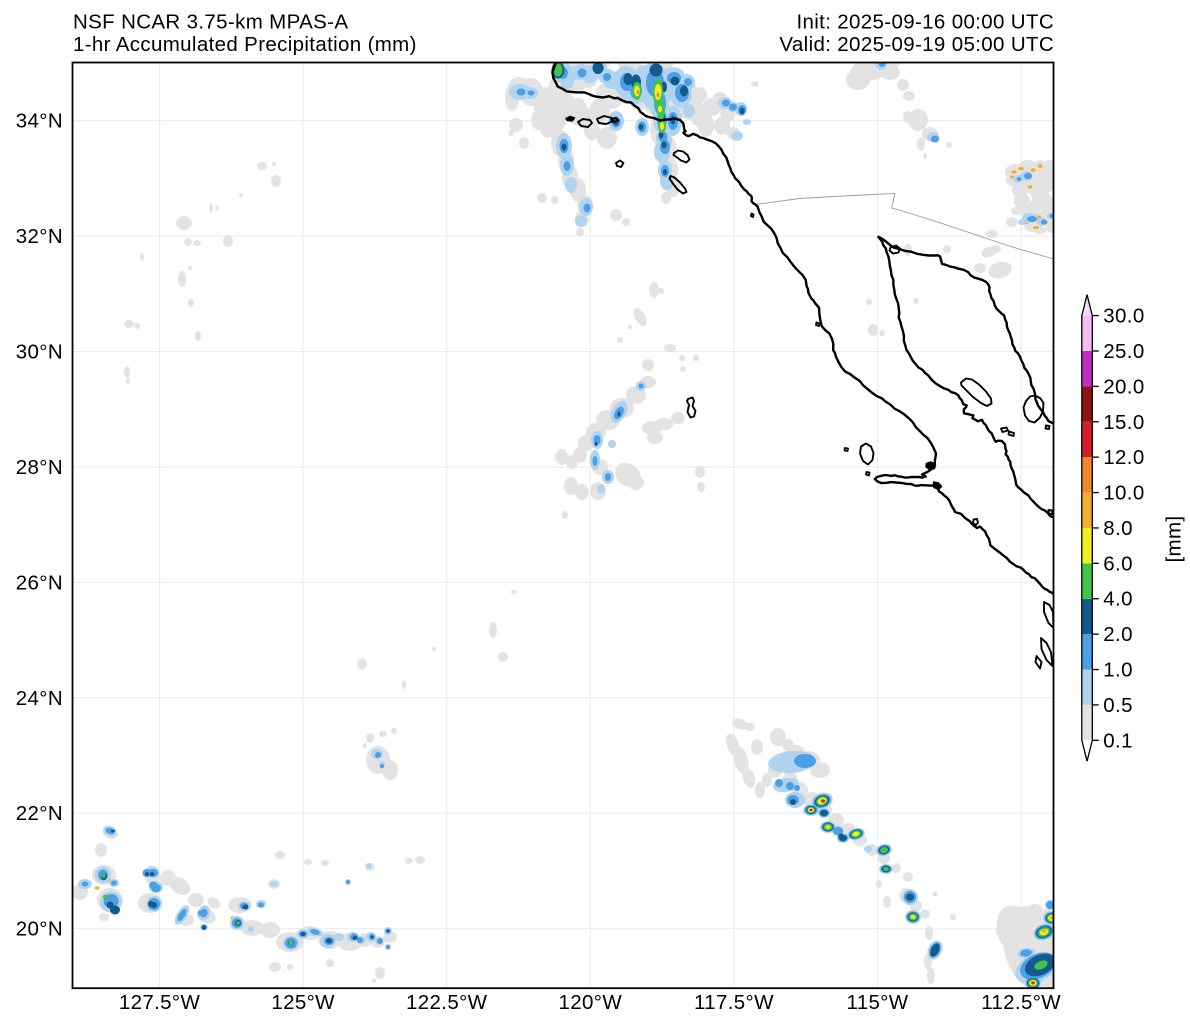 The width and height of the screenshot is (1190, 1032). Describe the element at coordinates (1118, 528) in the screenshot. I see `svg-text: 8.0` at that location.